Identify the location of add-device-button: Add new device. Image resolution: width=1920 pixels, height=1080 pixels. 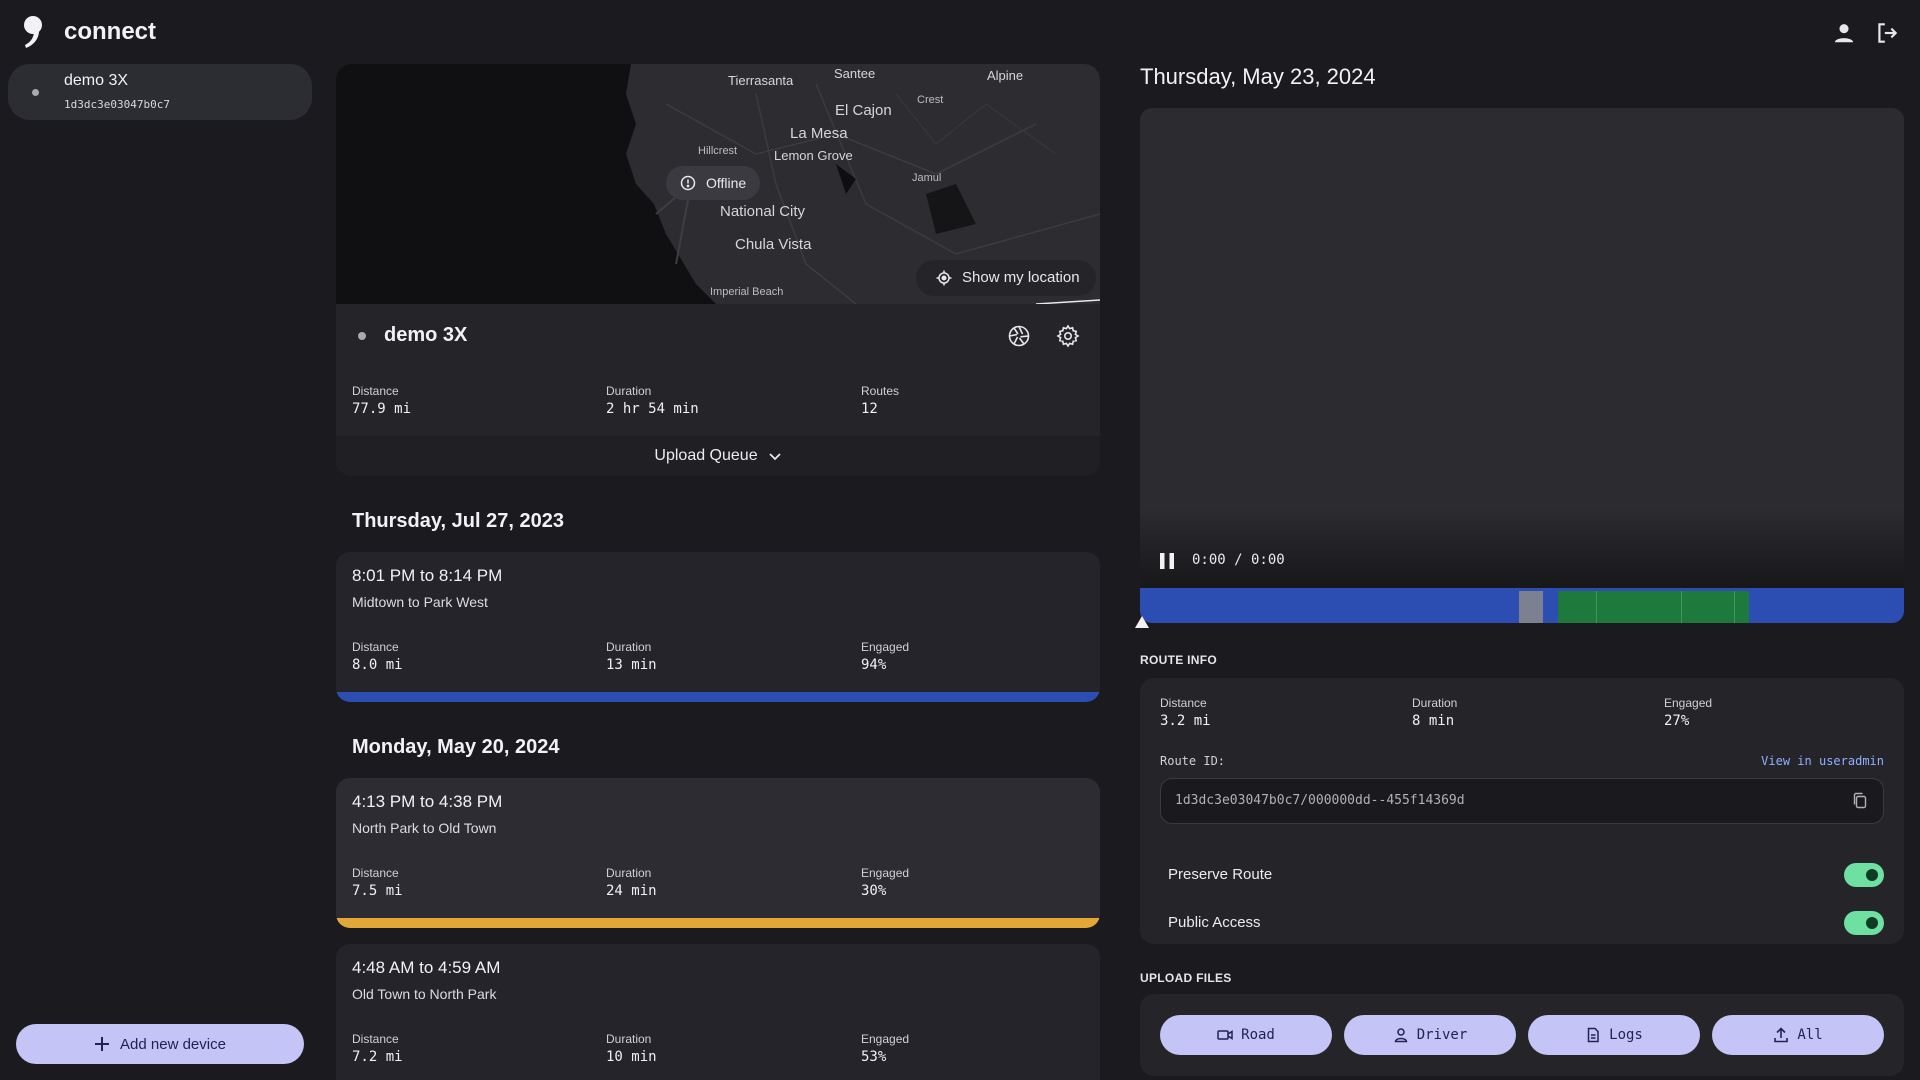
(160, 1044).